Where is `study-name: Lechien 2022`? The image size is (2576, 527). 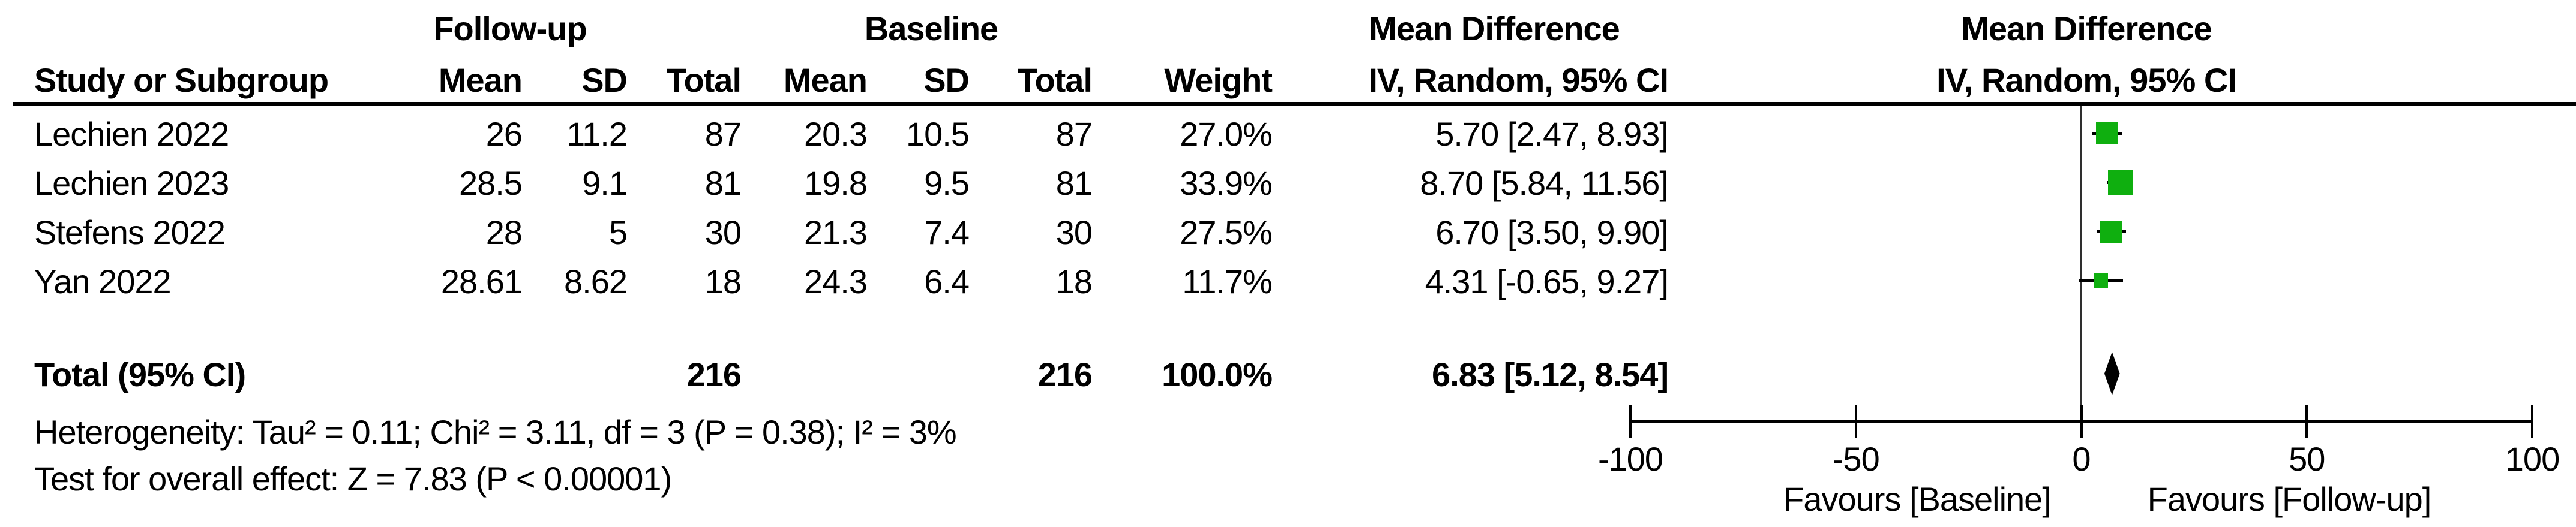 study-name: Lechien 2022 is located at coordinates (131, 134).